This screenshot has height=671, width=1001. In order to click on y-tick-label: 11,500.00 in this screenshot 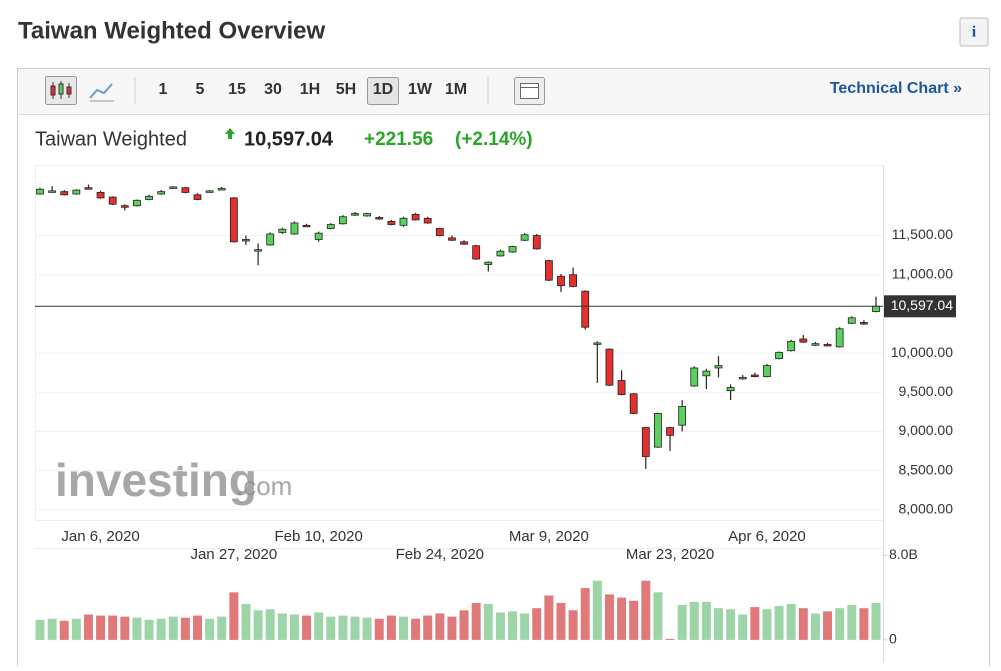, I will do `click(922, 234)`.